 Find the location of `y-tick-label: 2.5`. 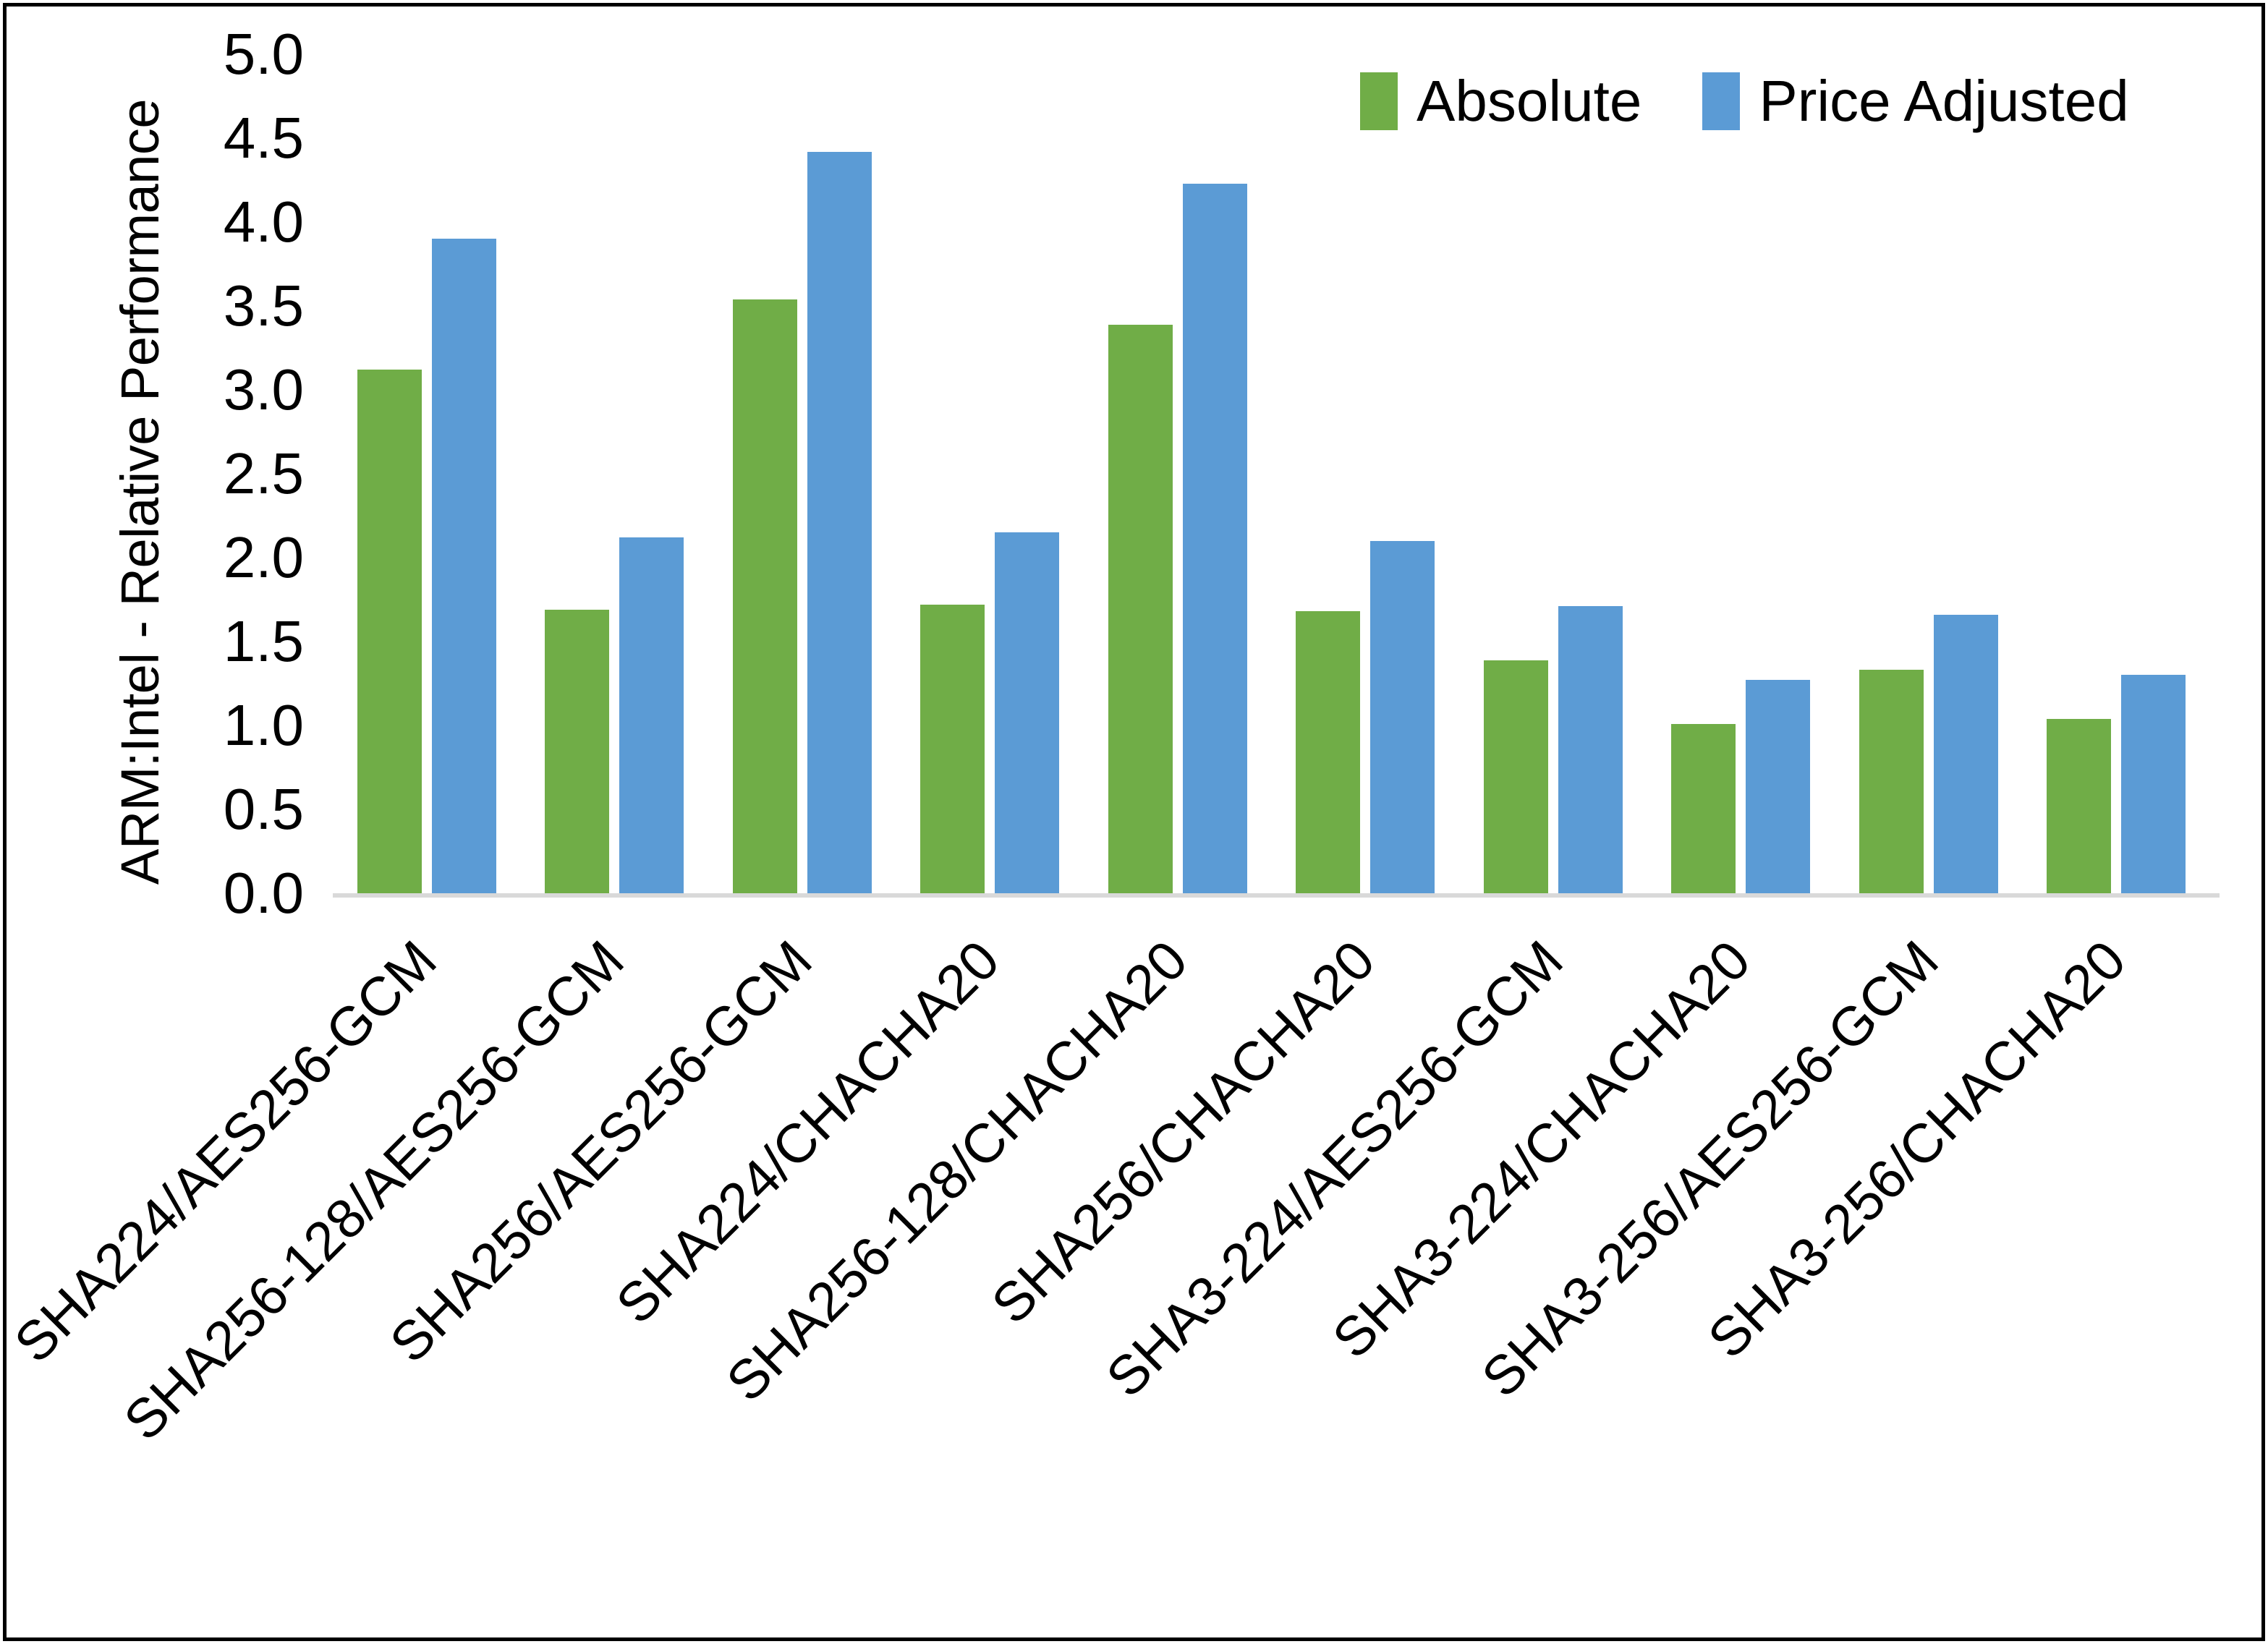

y-tick-label: 2.5 is located at coordinates (263, 473).